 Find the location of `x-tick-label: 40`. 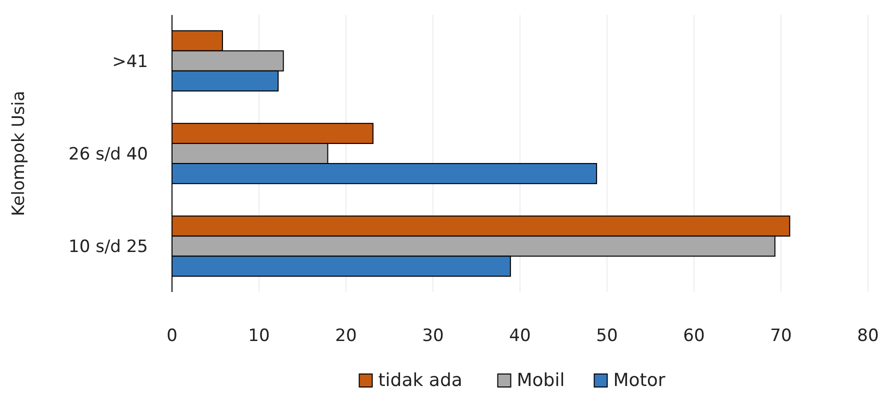

x-tick-label: 40 is located at coordinates (520, 336).